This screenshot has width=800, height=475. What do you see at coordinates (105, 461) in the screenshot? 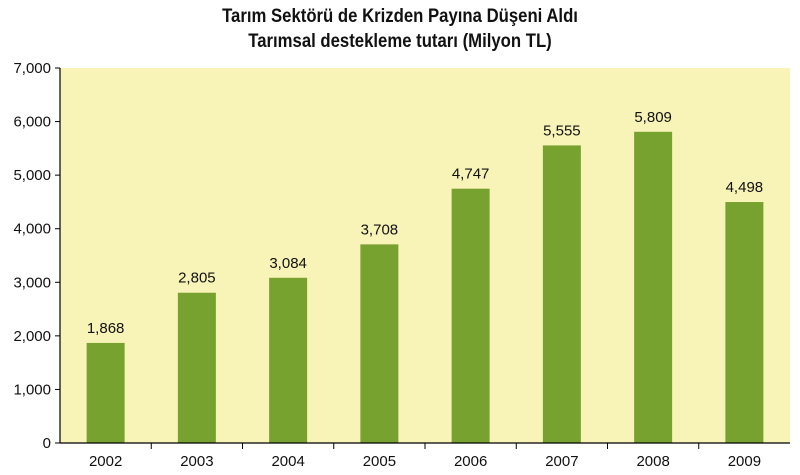
I see `x-tick-label-2002: 2002` at bounding box center [105, 461].